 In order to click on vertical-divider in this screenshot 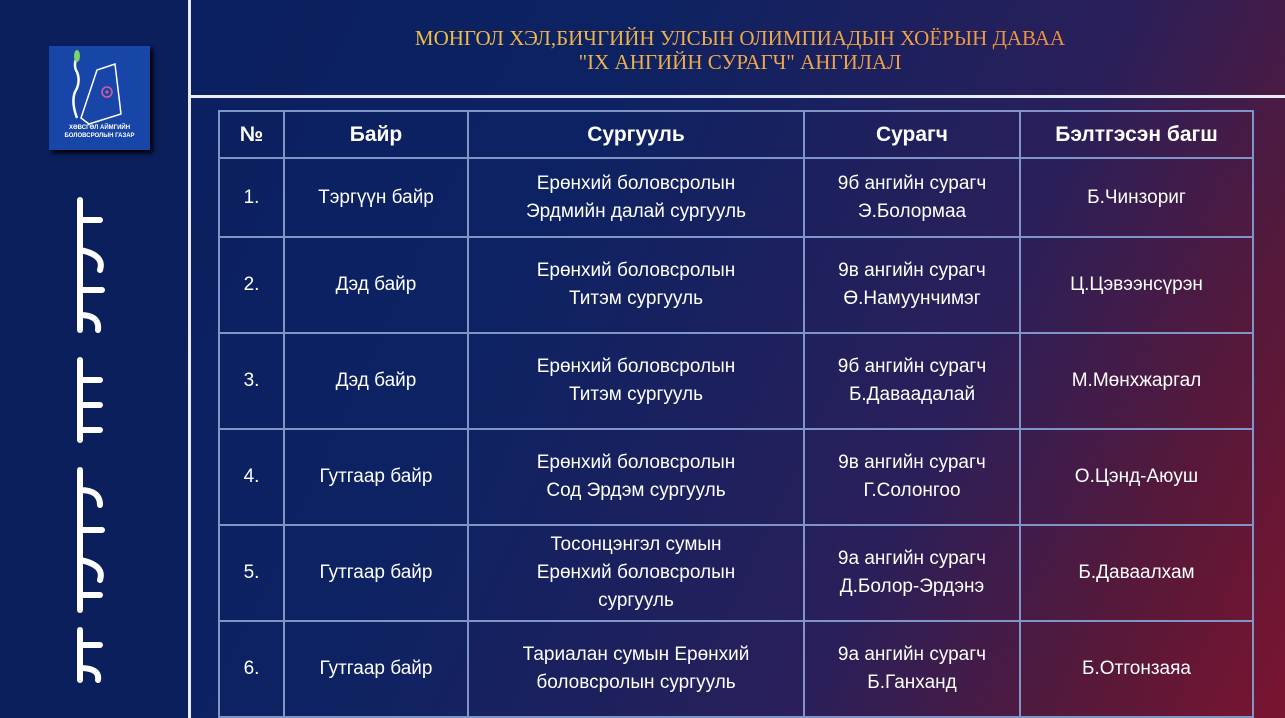, I will do `click(189, 359)`.